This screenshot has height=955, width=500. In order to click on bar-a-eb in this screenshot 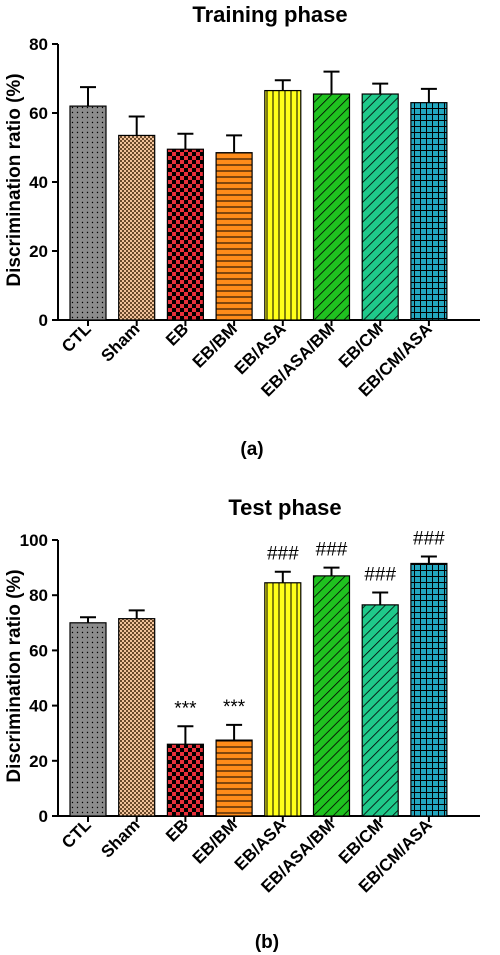, I will do `click(185, 234)`.